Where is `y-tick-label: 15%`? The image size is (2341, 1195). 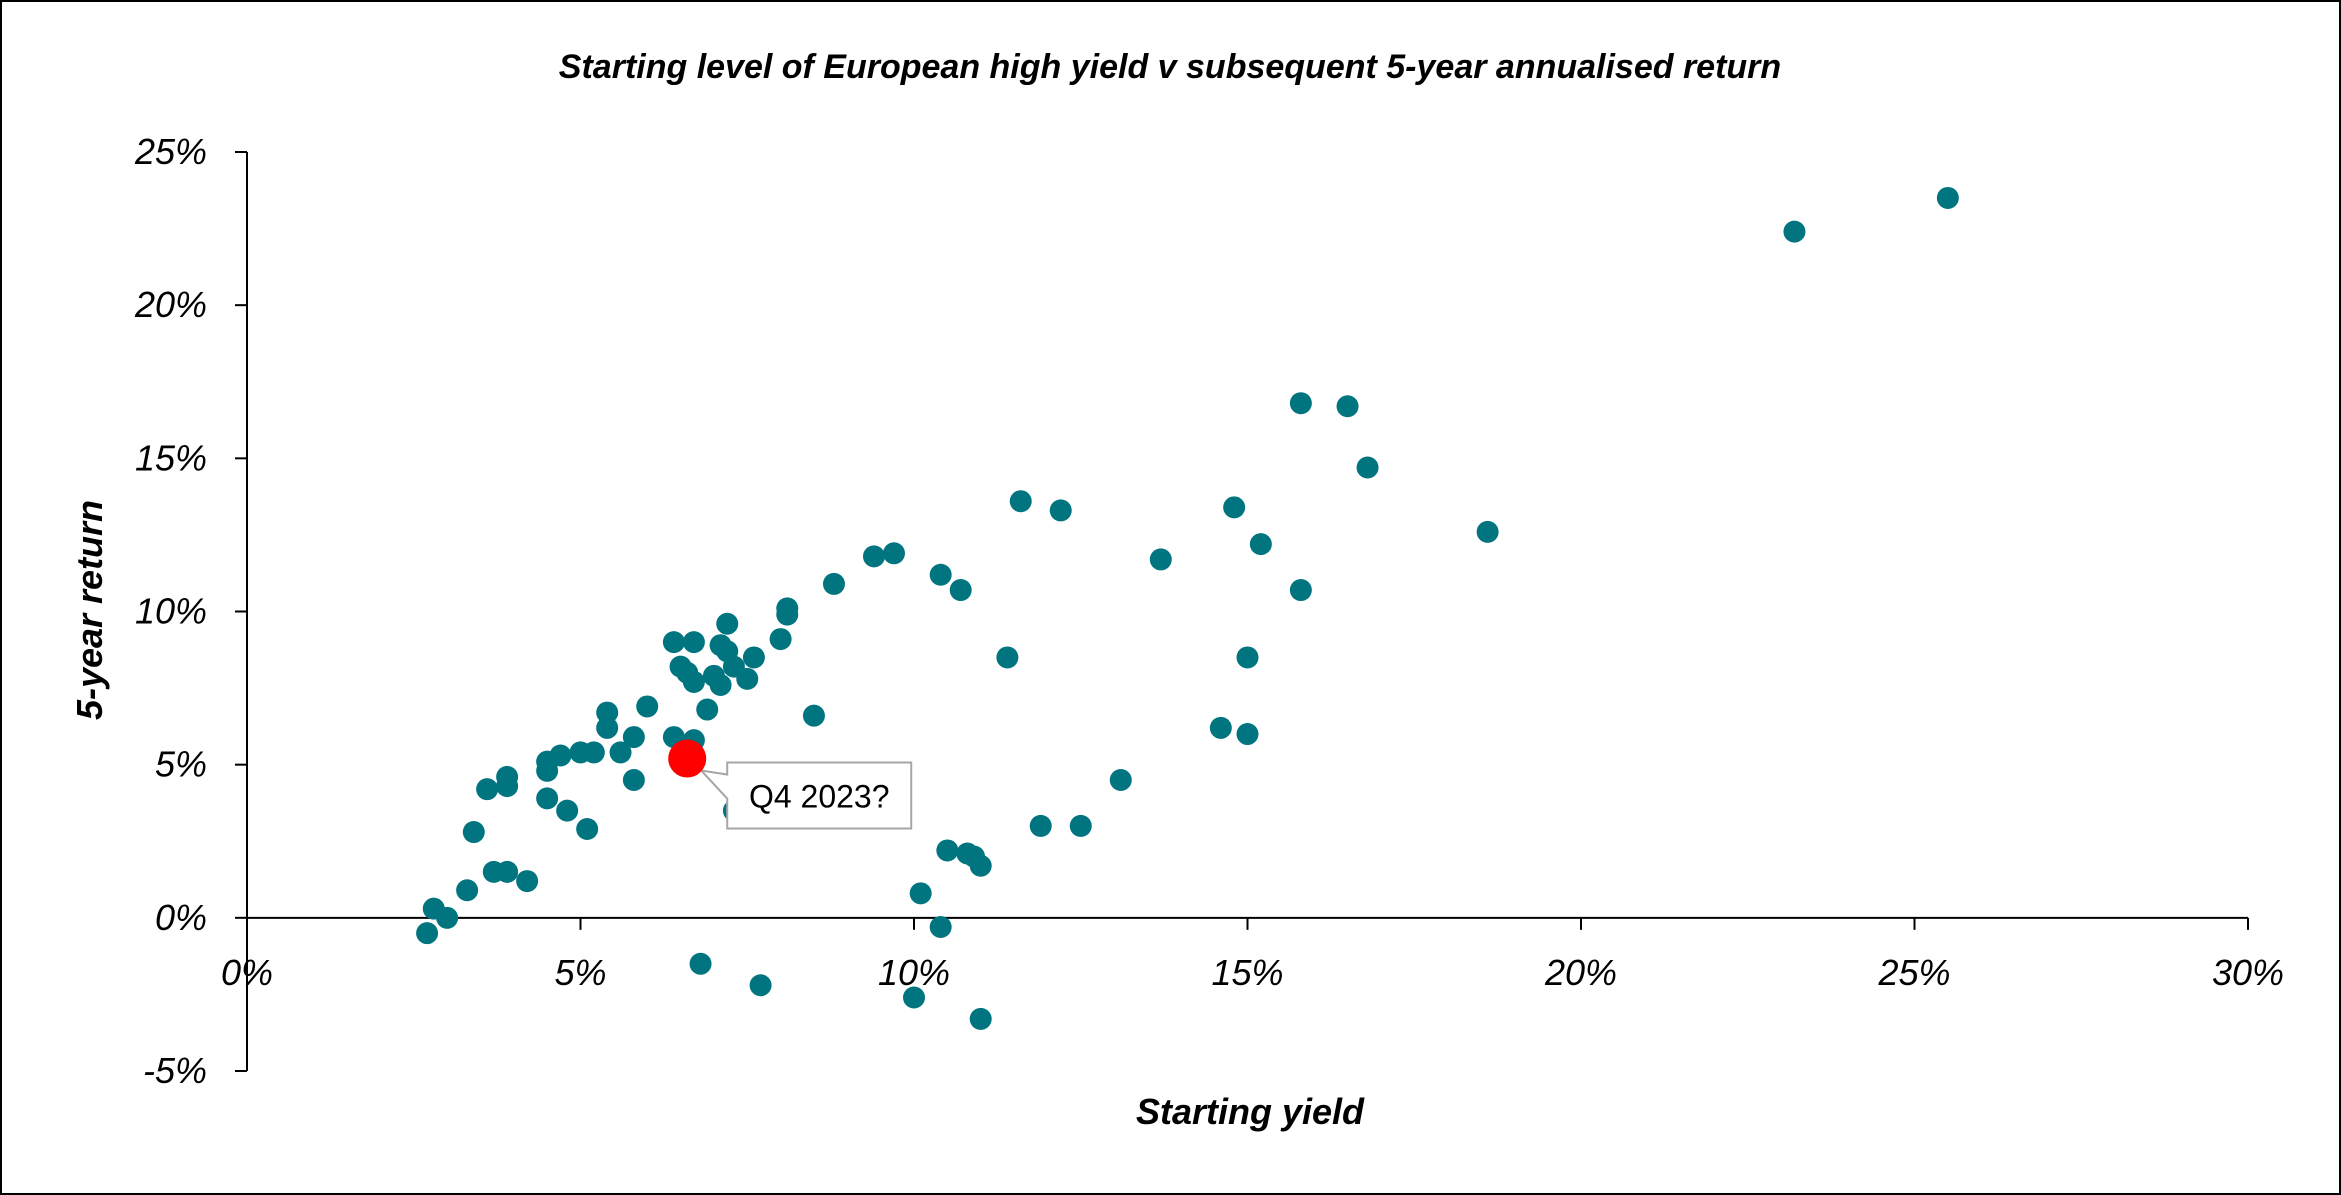 y-tick-label: 15% is located at coordinates (171, 457).